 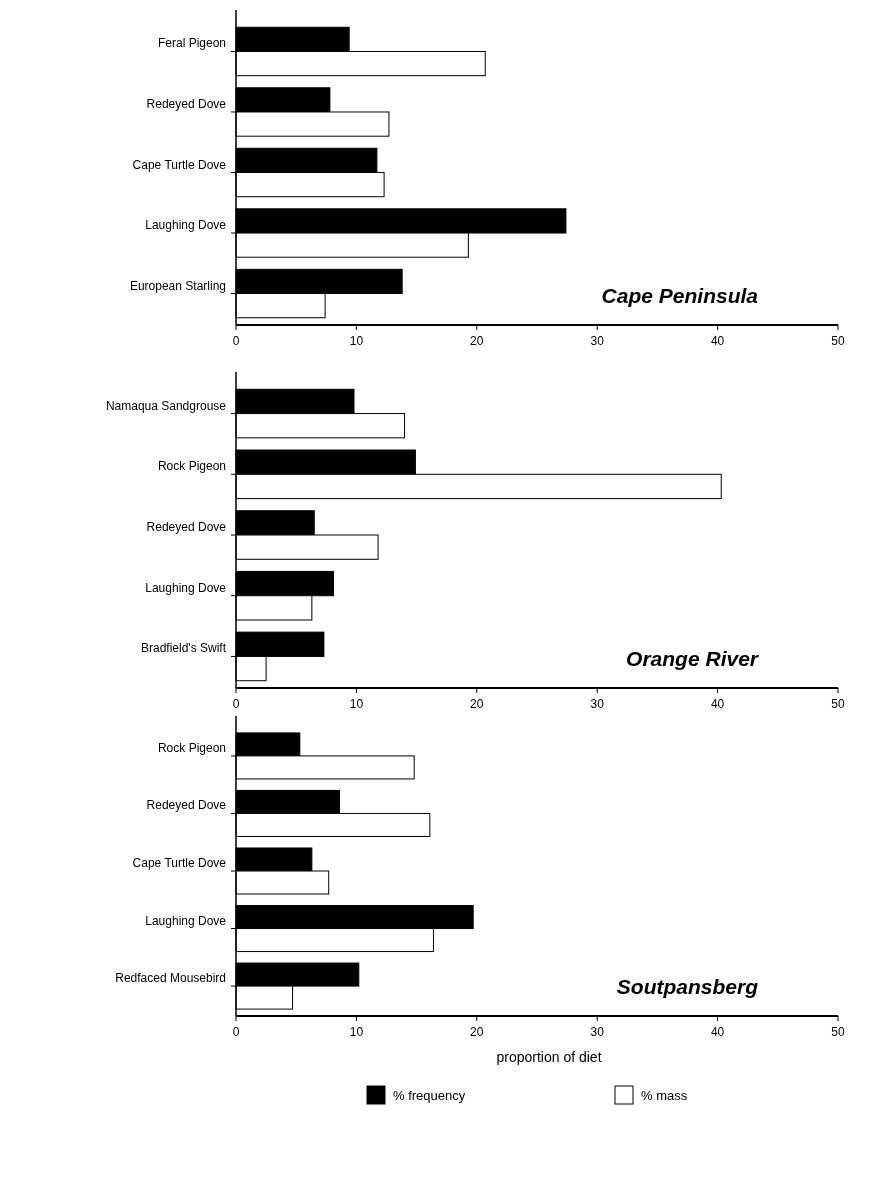 What do you see at coordinates (166, 405) in the screenshot?
I see `y-tick-label: Namaqua Sandgrouse` at bounding box center [166, 405].